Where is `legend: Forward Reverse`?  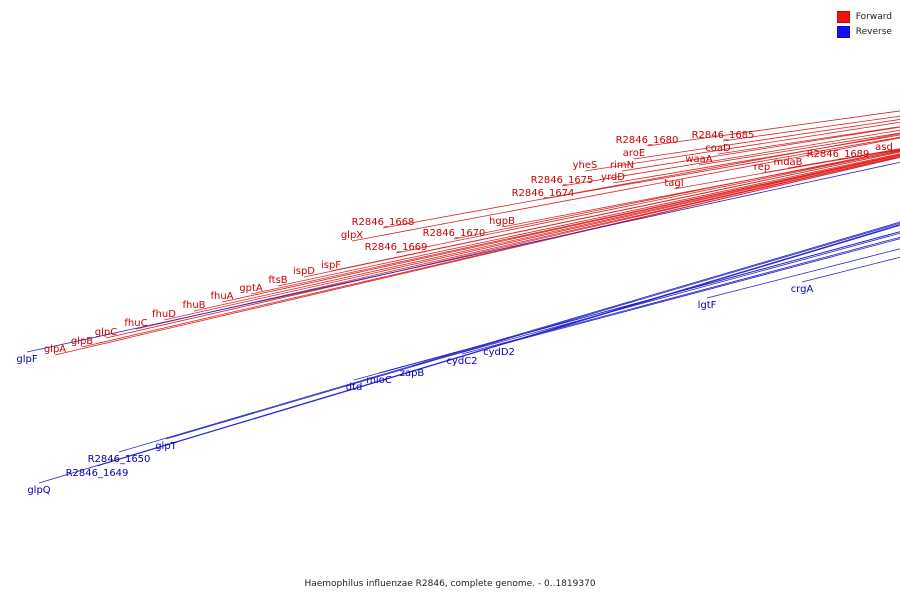
legend: Forward Reverse is located at coordinates (864, 24).